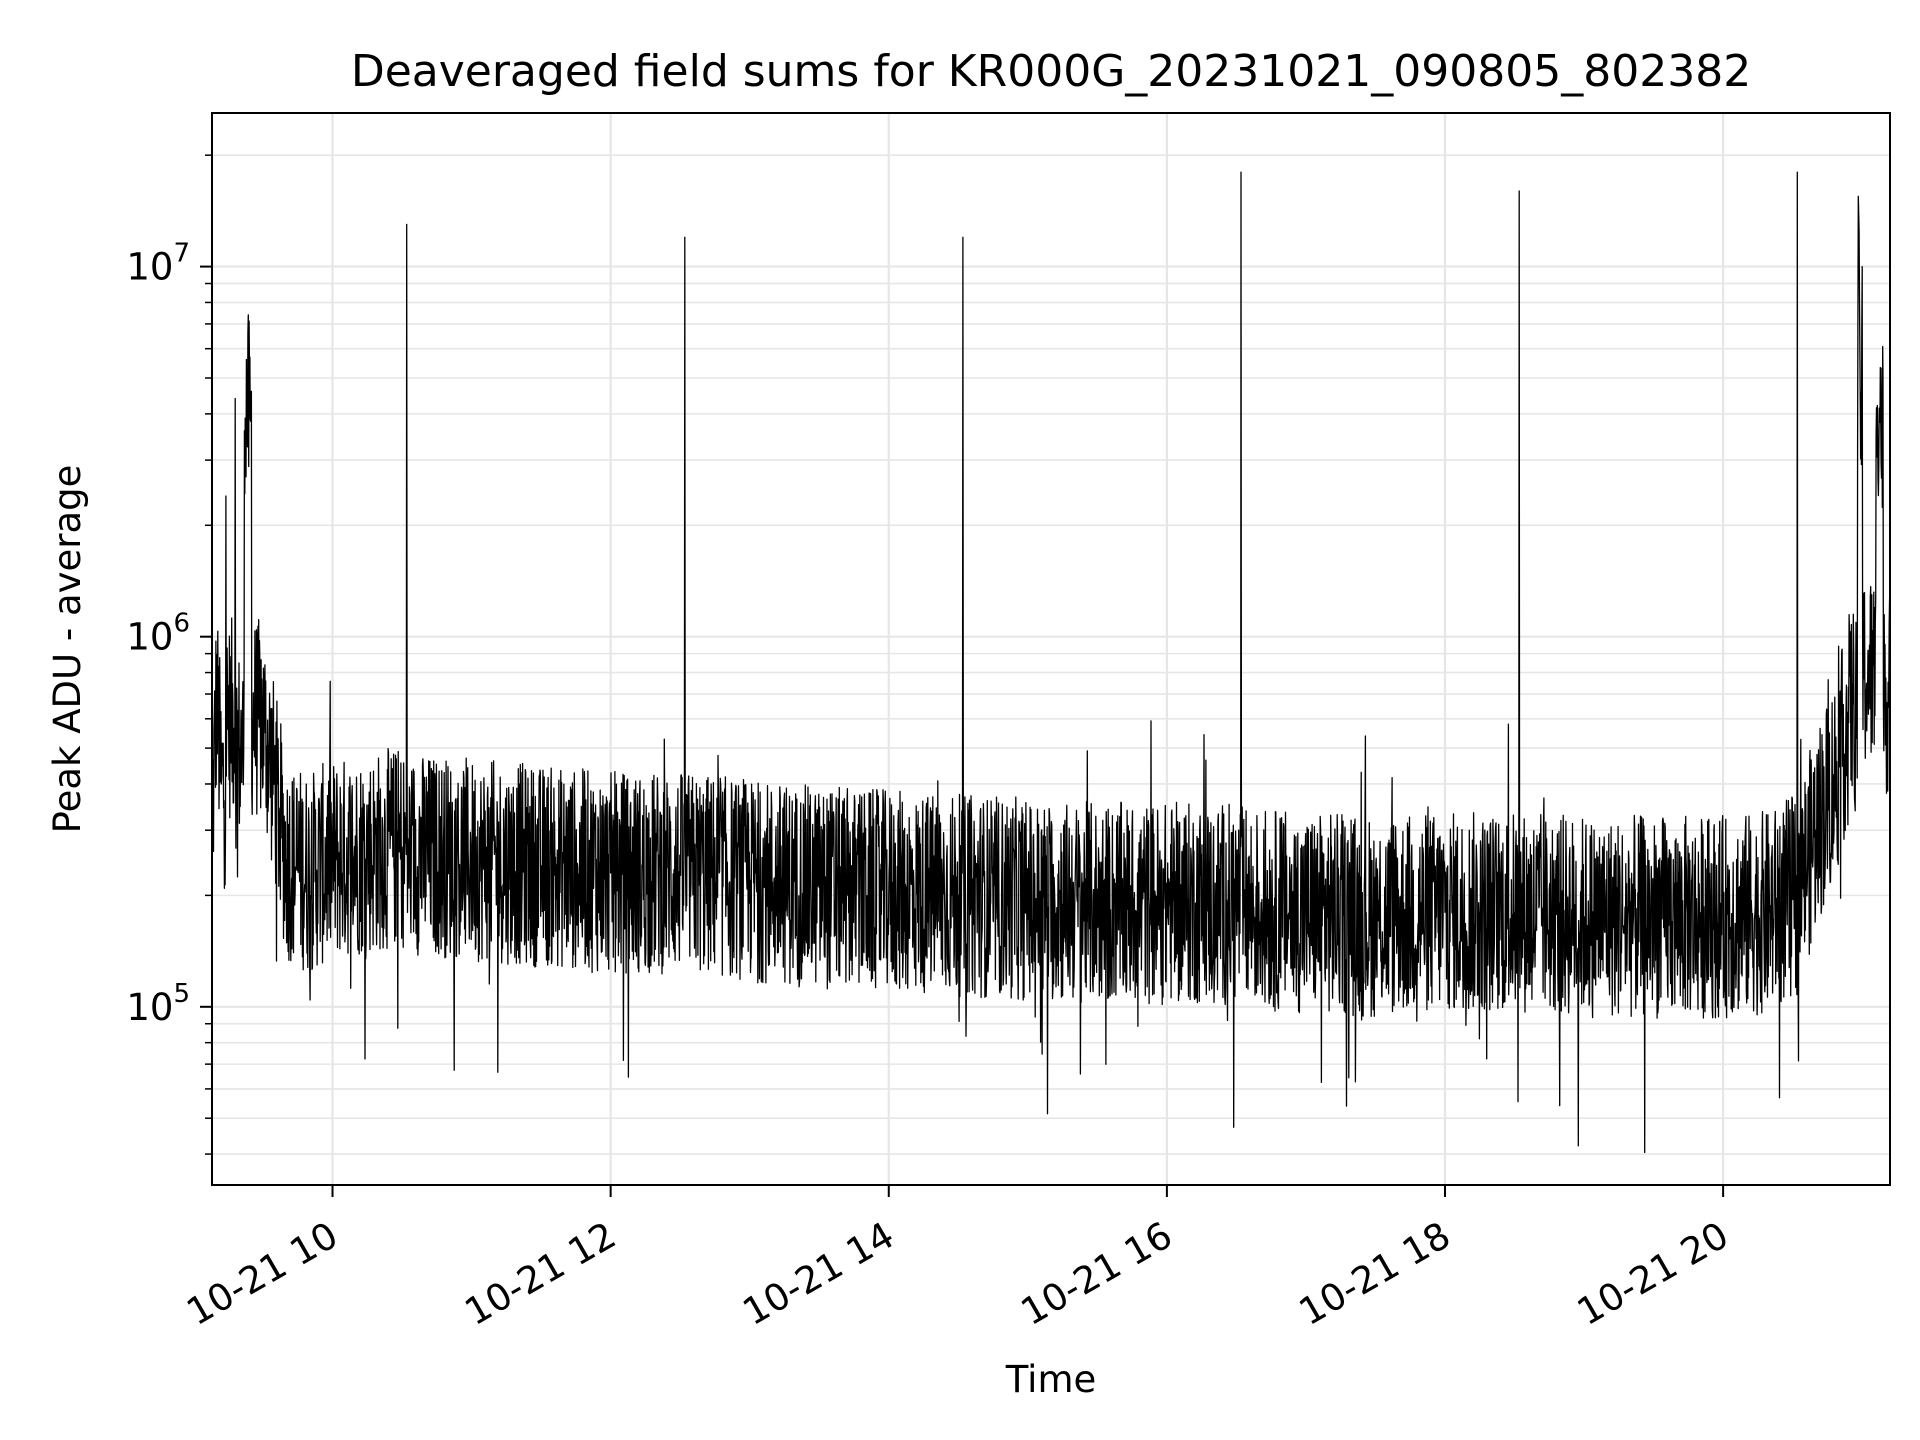  What do you see at coordinates (1051, 1379) in the screenshot?
I see `x-axis-label: Time` at bounding box center [1051, 1379].